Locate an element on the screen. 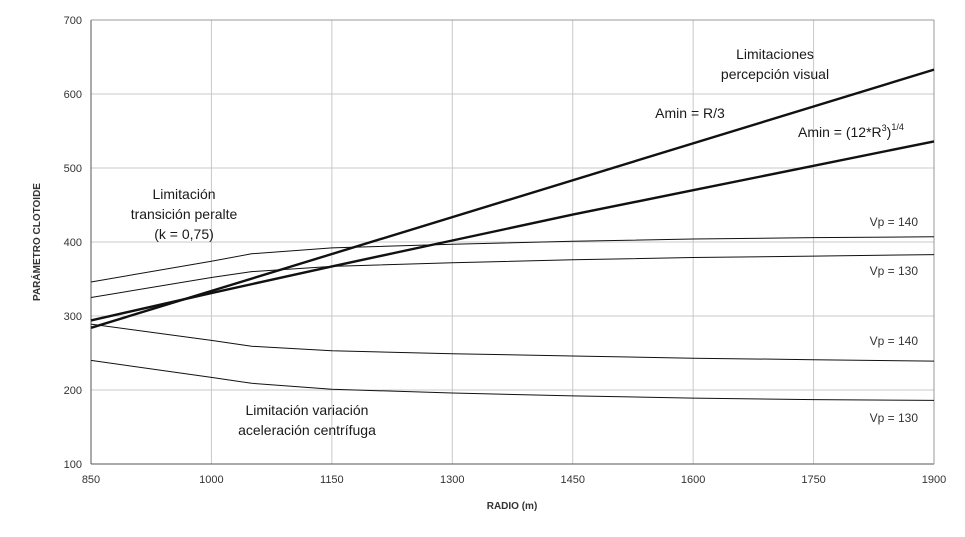 The width and height of the screenshot is (965, 537). y-tick-label: 400 is located at coordinates (73, 243).